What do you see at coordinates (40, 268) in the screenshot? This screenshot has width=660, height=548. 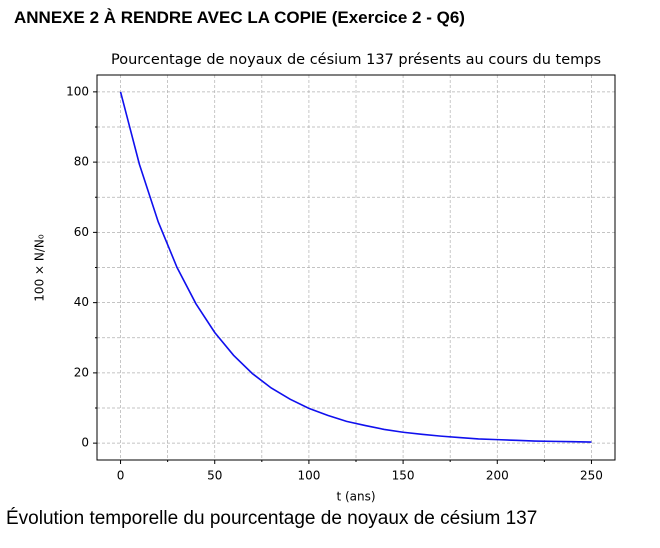 I see `y-label: 100 × N/N₀` at bounding box center [40, 268].